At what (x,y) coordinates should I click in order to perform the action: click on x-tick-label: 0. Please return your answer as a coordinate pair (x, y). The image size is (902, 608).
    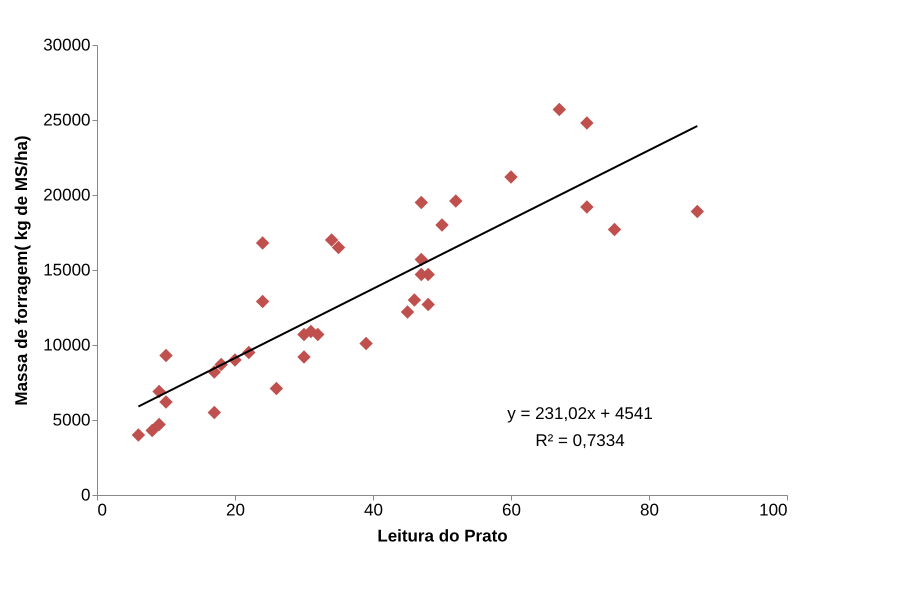
    Looking at the image, I should click on (102, 510).